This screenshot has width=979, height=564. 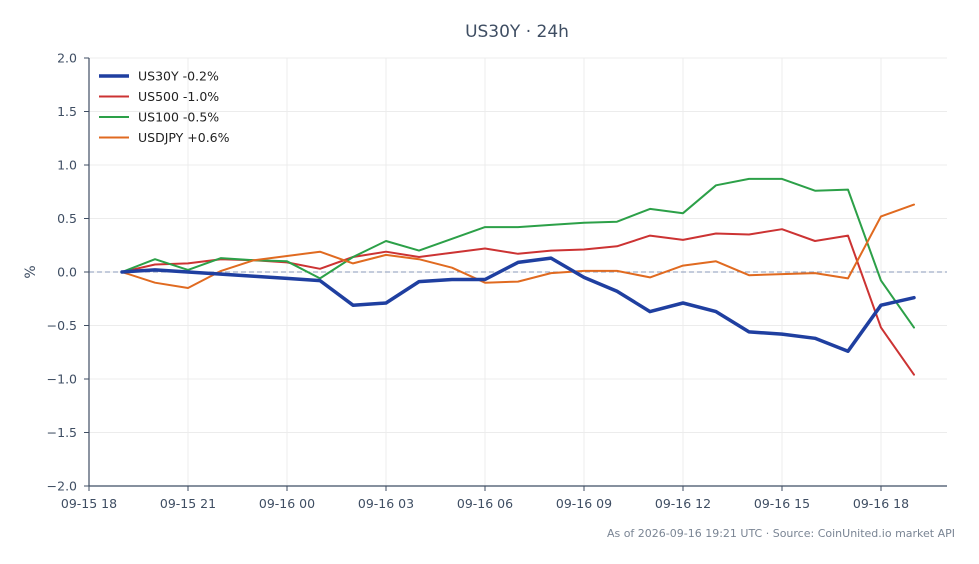 What do you see at coordinates (62, 325) in the screenshot?
I see `y-tick-label: −0.5` at bounding box center [62, 325].